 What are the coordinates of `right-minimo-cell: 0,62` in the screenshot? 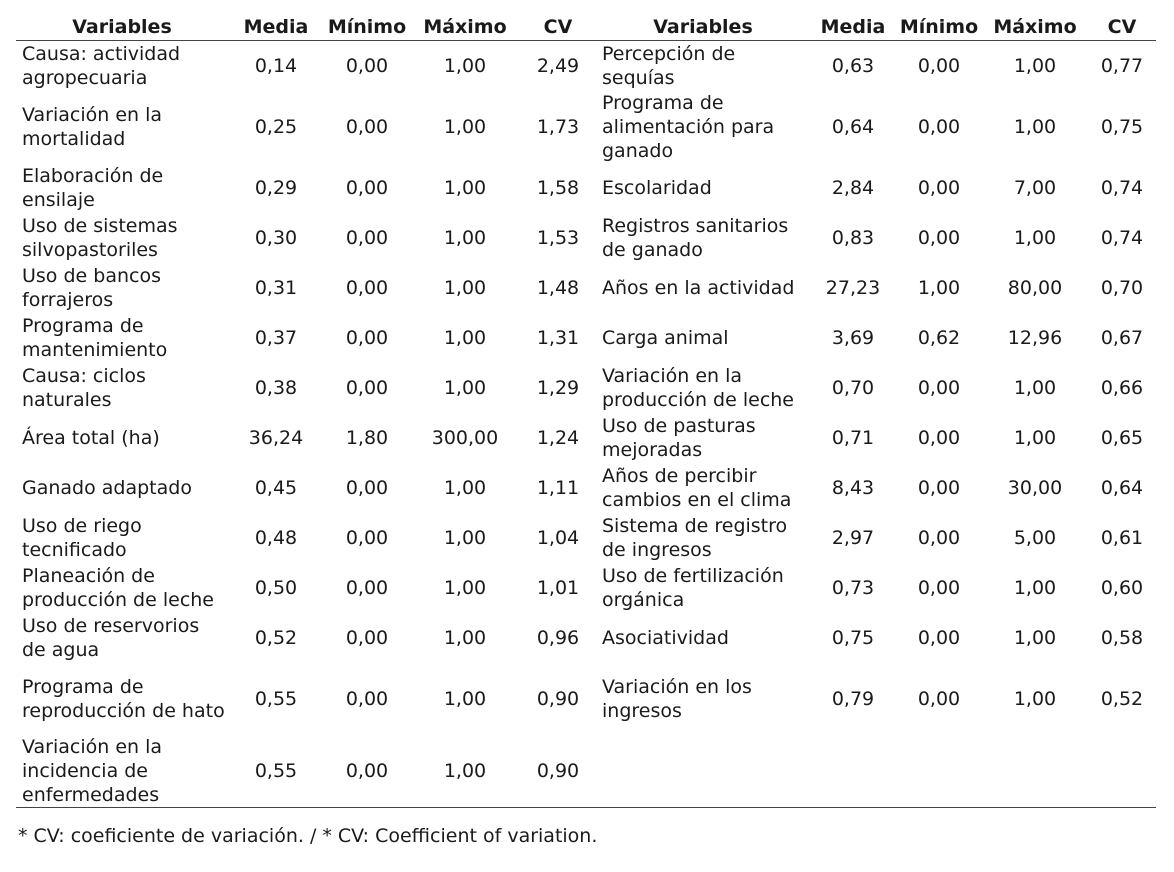 It's located at (939, 337).